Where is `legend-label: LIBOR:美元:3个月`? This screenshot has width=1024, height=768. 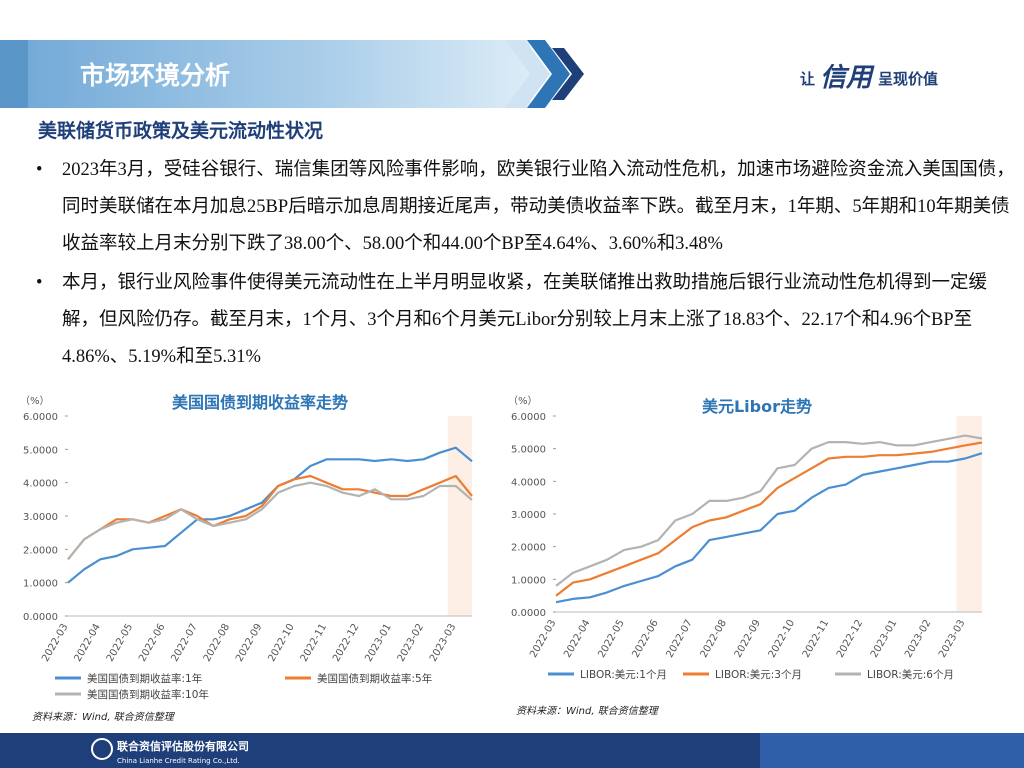 legend-label: LIBOR:美元:3个月 is located at coordinates (758, 674).